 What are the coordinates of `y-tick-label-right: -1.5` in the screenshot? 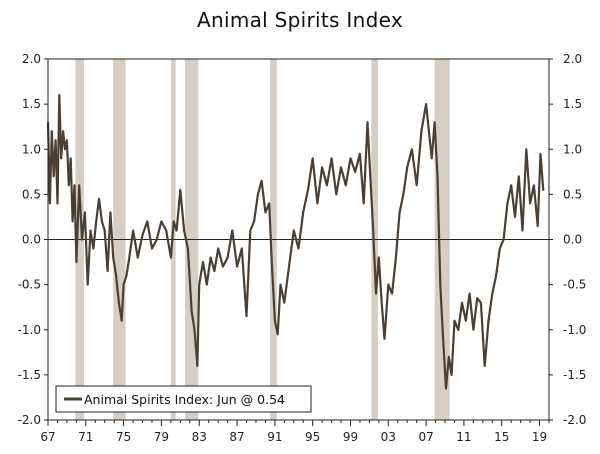 It's located at (574, 375).